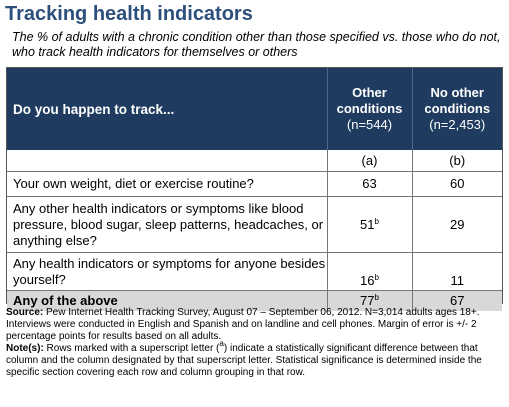 This screenshot has width=509, height=407. Describe the element at coordinates (457, 124) in the screenshot. I see `column-header-n: (n=2,453)` at that location.